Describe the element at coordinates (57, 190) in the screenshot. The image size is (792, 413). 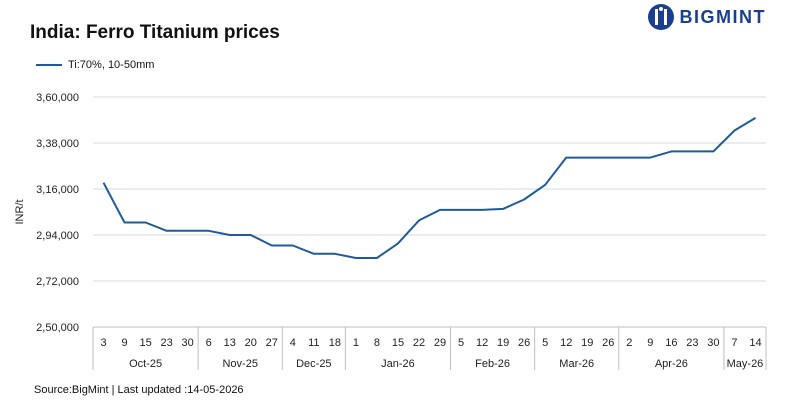
I see `y-tick-label: 3,16,000` at that location.